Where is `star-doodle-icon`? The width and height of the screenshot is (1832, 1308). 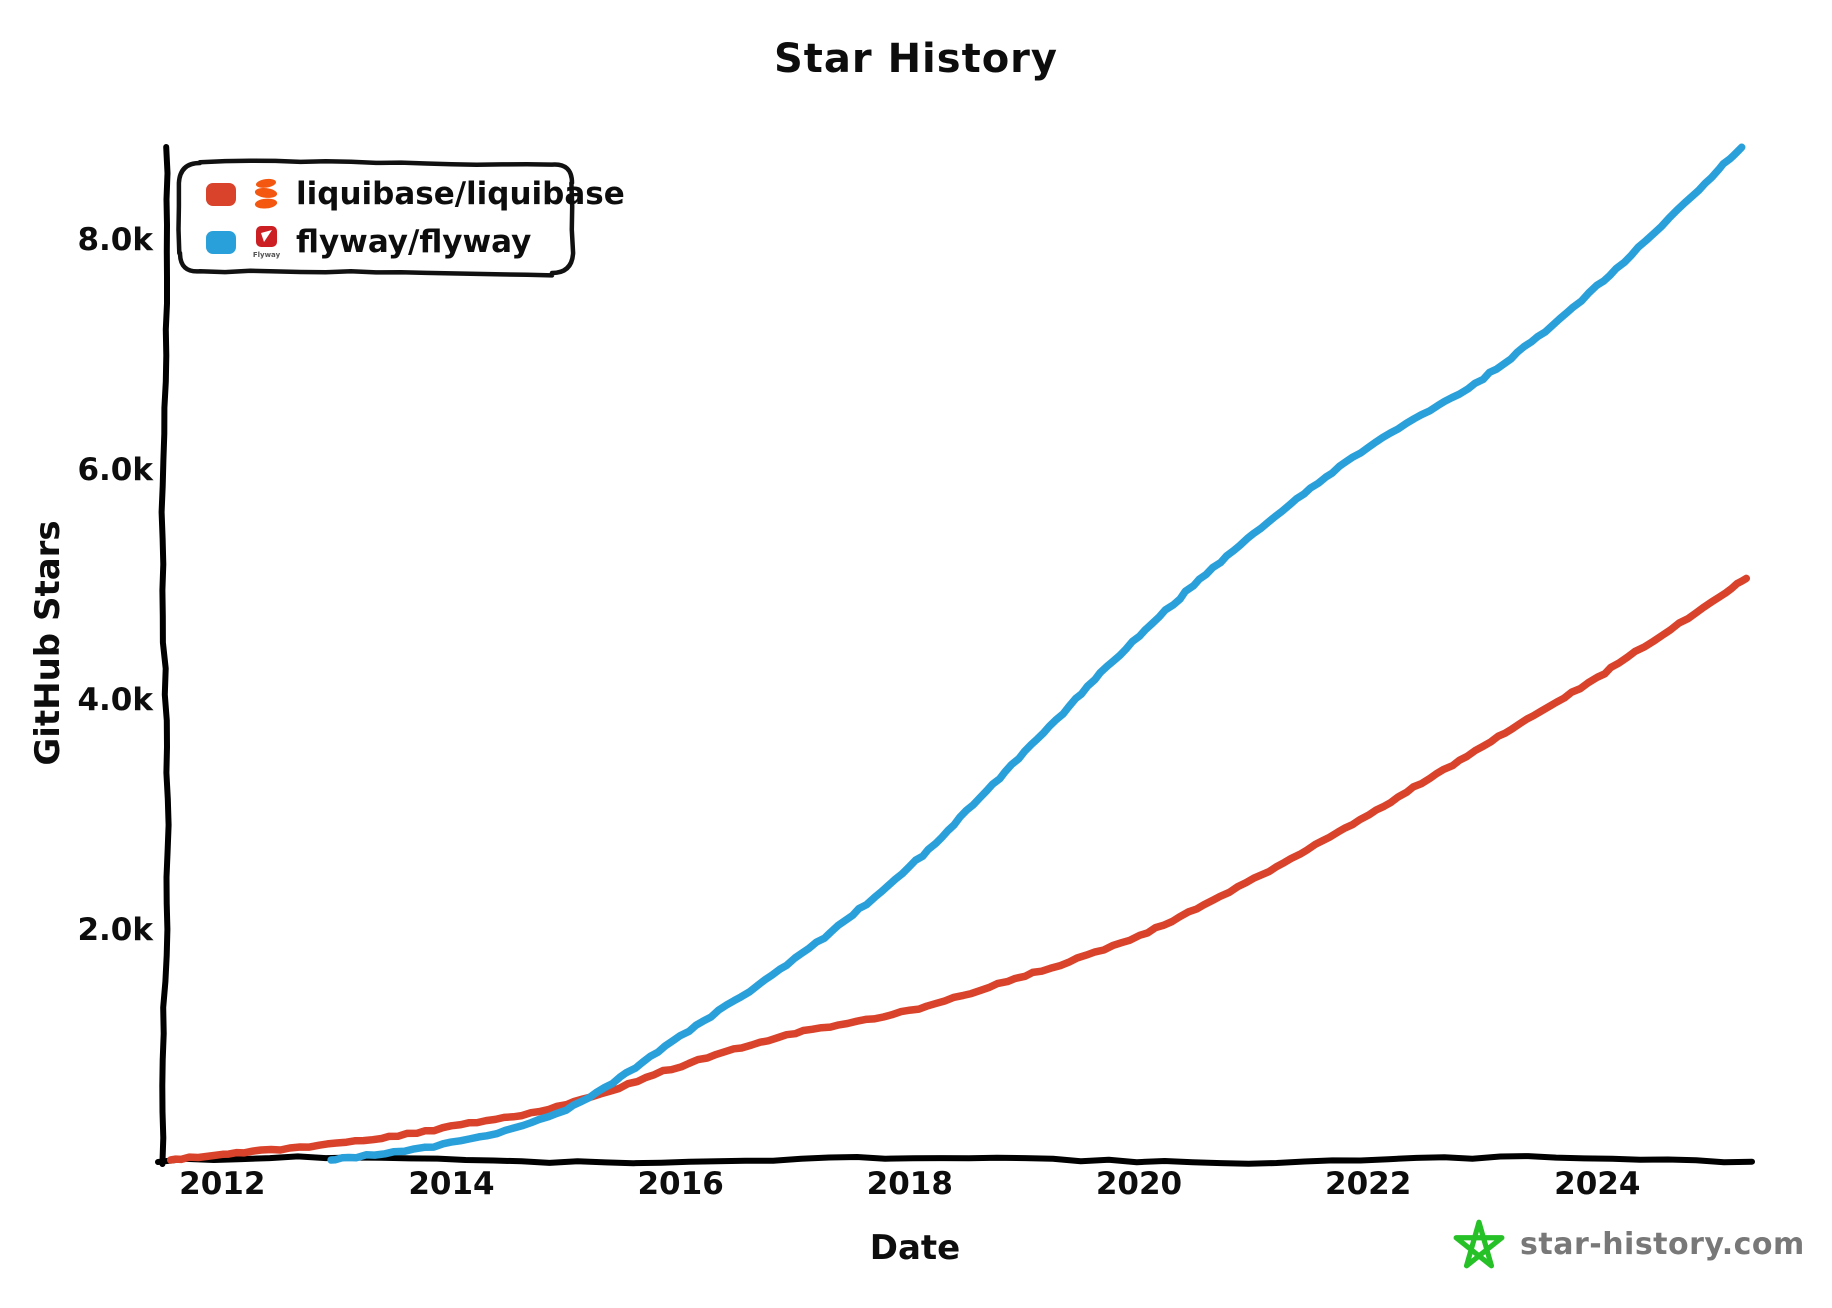 star-doodle-icon is located at coordinates (1479, 1244).